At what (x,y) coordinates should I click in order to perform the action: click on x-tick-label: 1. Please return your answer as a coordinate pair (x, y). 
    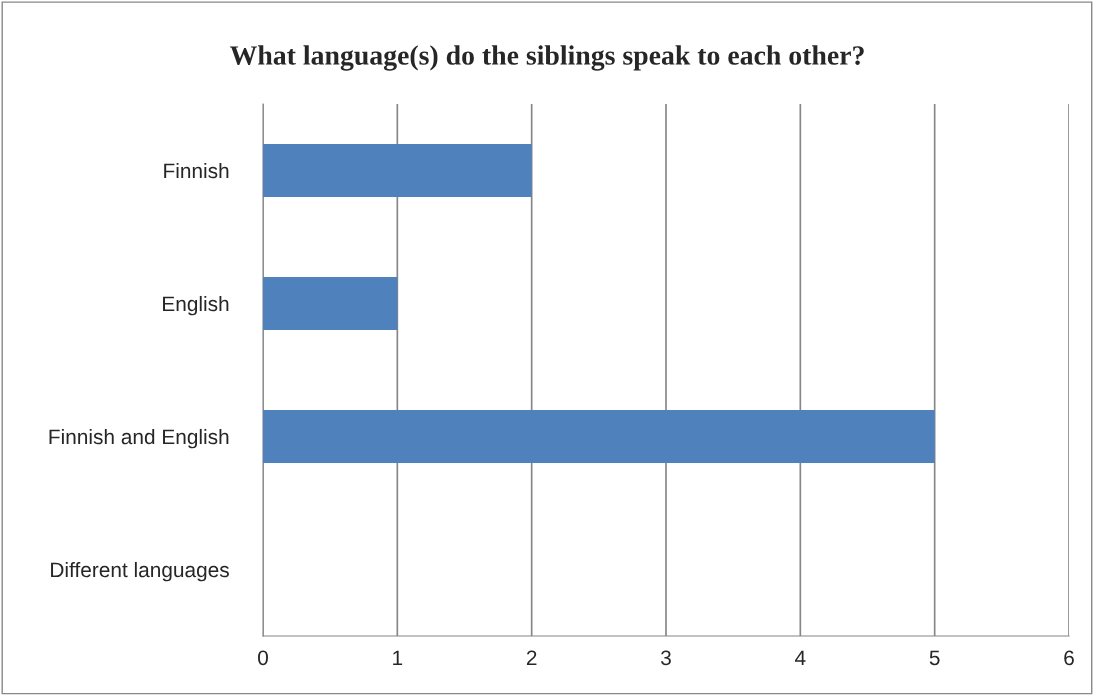
    Looking at the image, I should click on (398, 657).